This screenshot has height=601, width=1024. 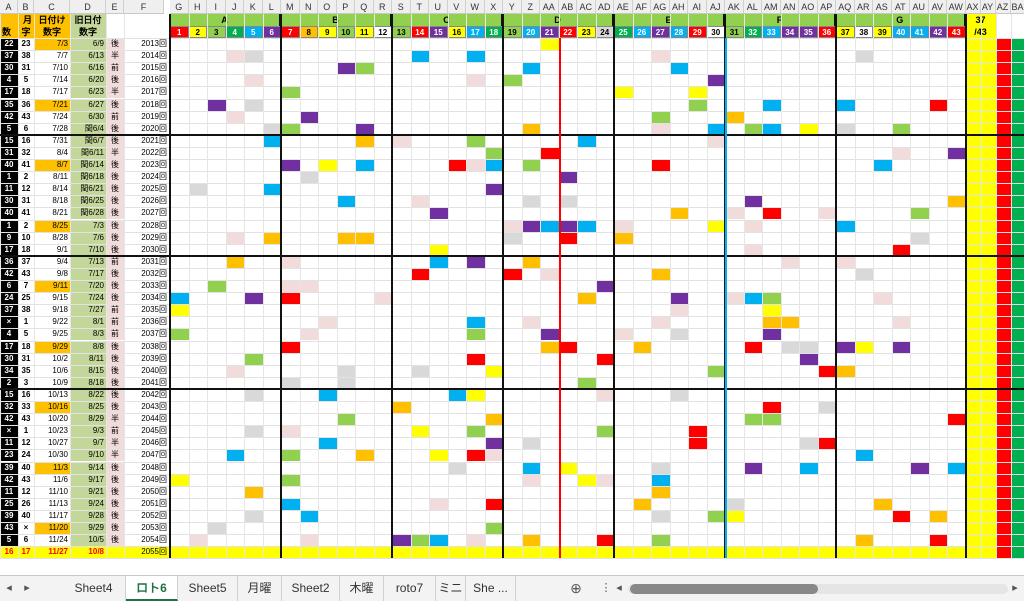 What do you see at coordinates (419, 7) in the screenshot?
I see `column-header: T` at bounding box center [419, 7].